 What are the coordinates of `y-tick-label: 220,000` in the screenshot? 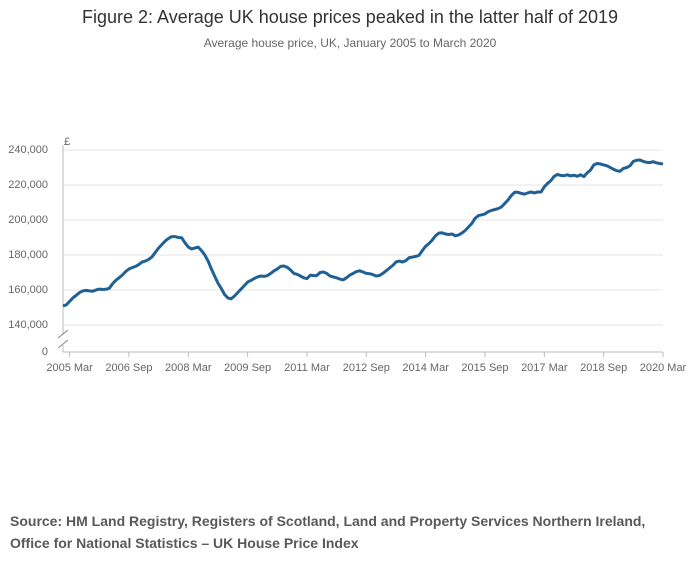 It's located at (28, 185).